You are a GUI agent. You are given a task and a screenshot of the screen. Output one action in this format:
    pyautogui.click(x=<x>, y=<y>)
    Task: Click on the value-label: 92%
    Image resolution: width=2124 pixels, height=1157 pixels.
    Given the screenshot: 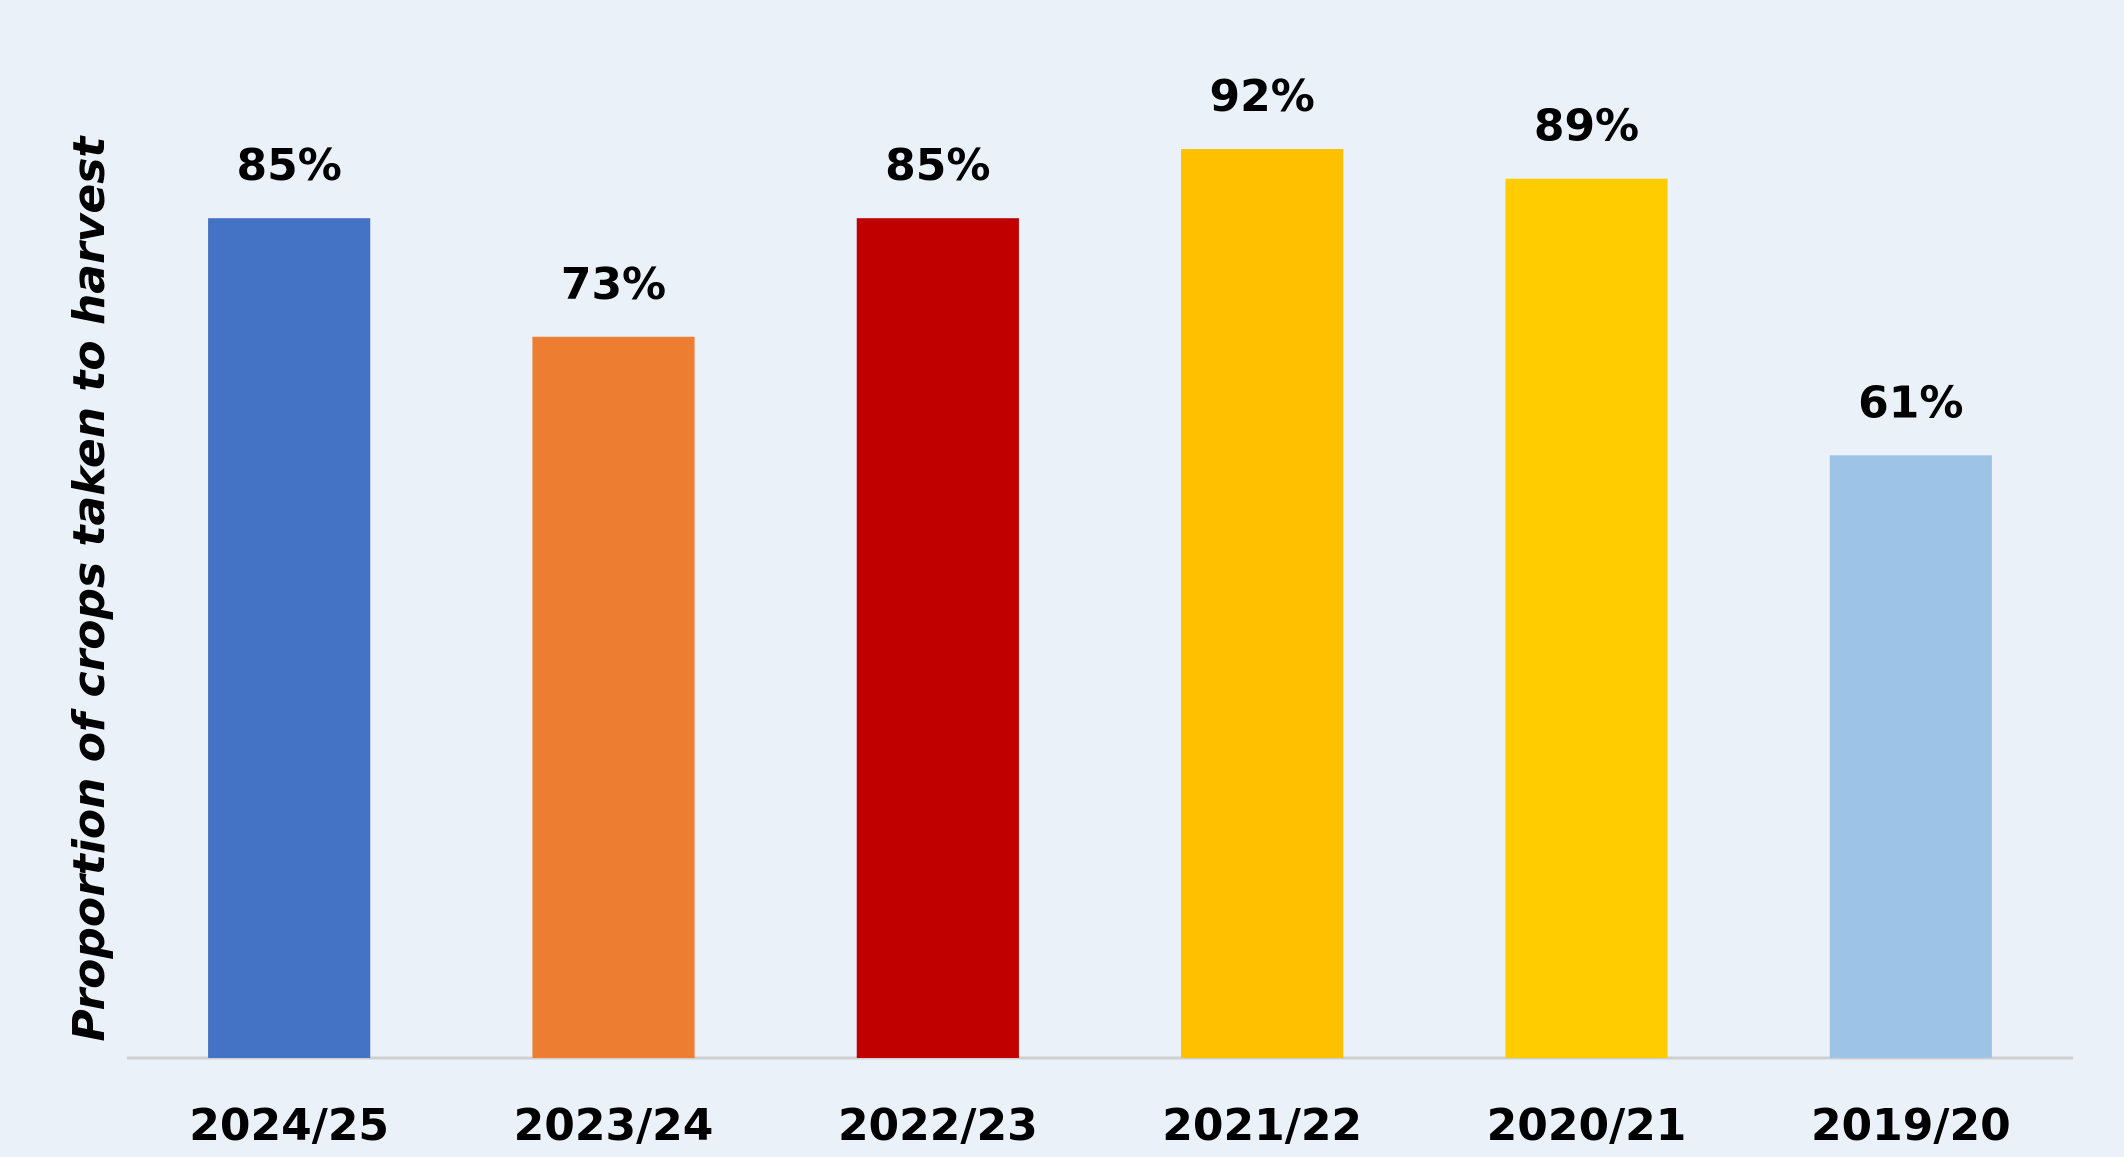 What is the action you would take?
    pyautogui.click(x=1262, y=96)
    